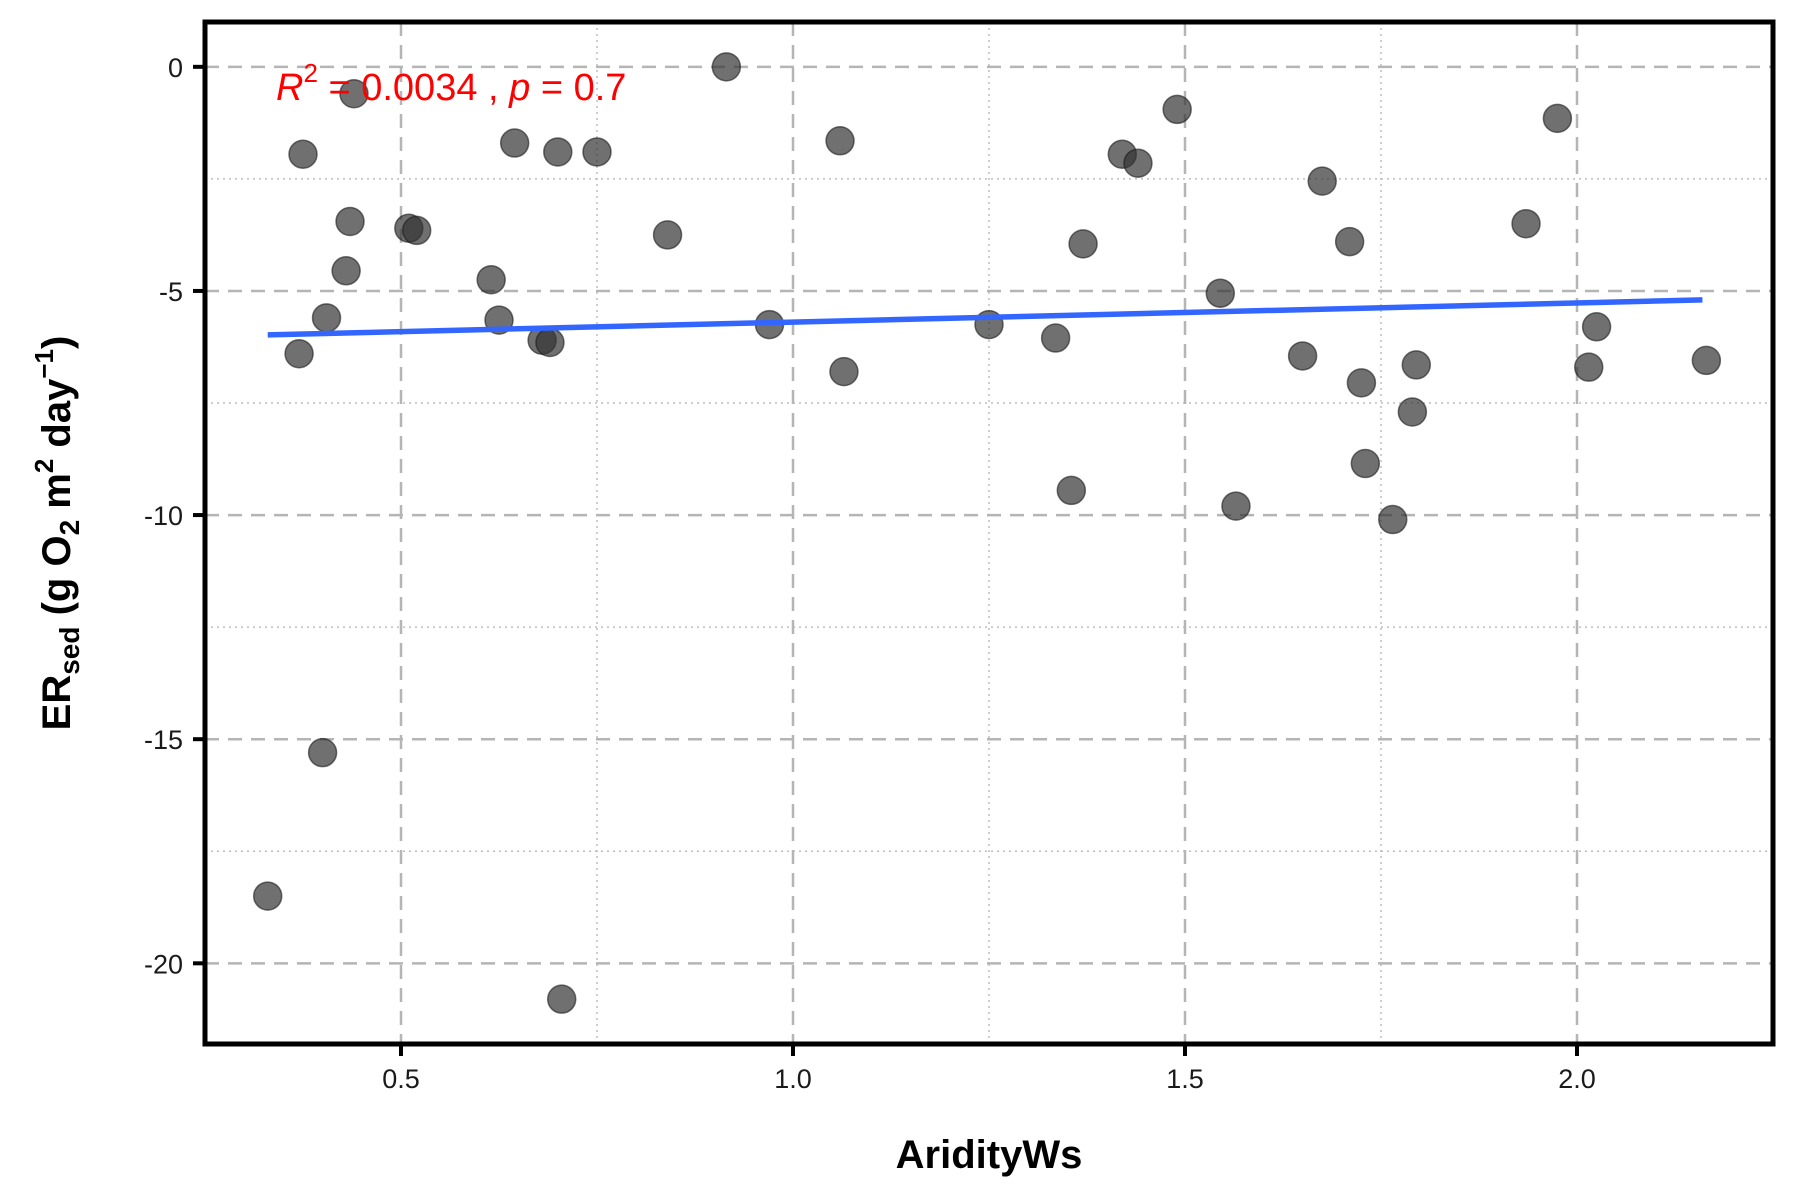  Describe the element at coordinates (289, 88) in the screenshot. I see `r-label: R` at that location.